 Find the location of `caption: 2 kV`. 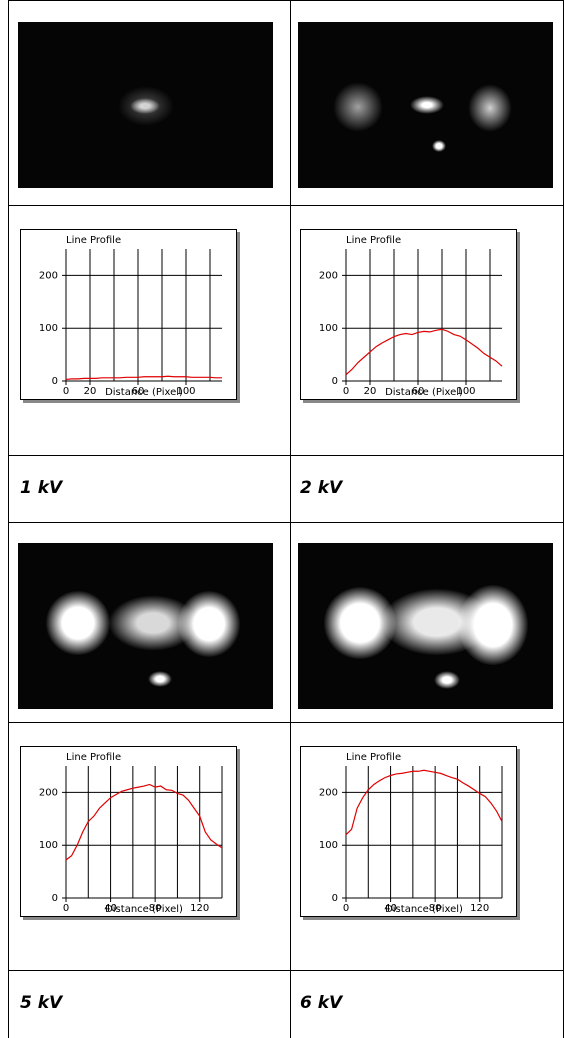

caption: 2 kV is located at coordinates (321, 488).